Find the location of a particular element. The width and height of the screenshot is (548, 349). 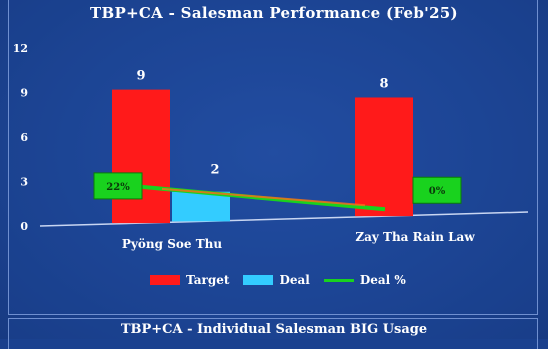

legend-item-deal: Deal is located at coordinates (276, 280).